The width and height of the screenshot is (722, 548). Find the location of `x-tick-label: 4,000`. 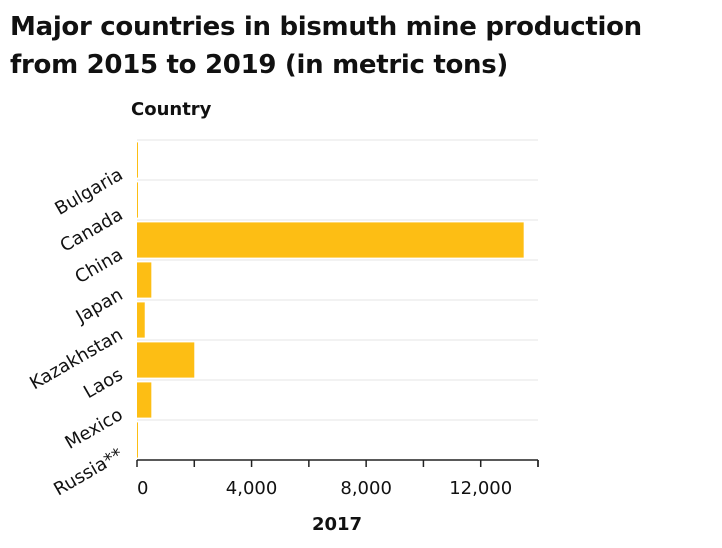

x-tick-label: 4,000 is located at coordinates (252, 488).